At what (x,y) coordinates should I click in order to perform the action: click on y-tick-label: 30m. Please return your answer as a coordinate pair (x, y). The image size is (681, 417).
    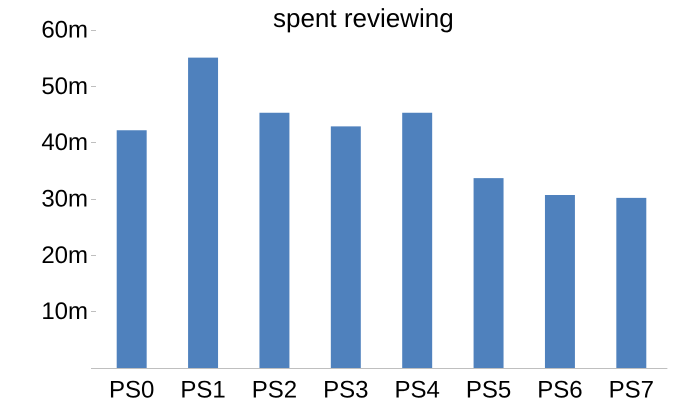
    Looking at the image, I should click on (64, 199).